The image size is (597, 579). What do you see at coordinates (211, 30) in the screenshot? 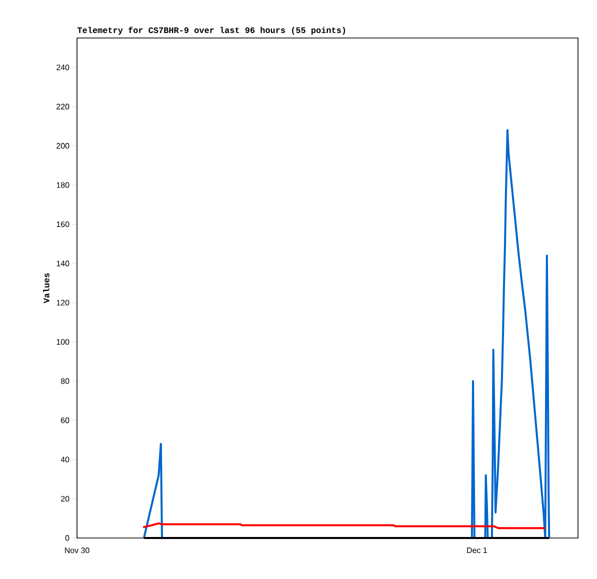
I see `chart-title: Telemetry for CS7BHR-9 over last 96 hours (55 points)` at bounding box center [211, 30].